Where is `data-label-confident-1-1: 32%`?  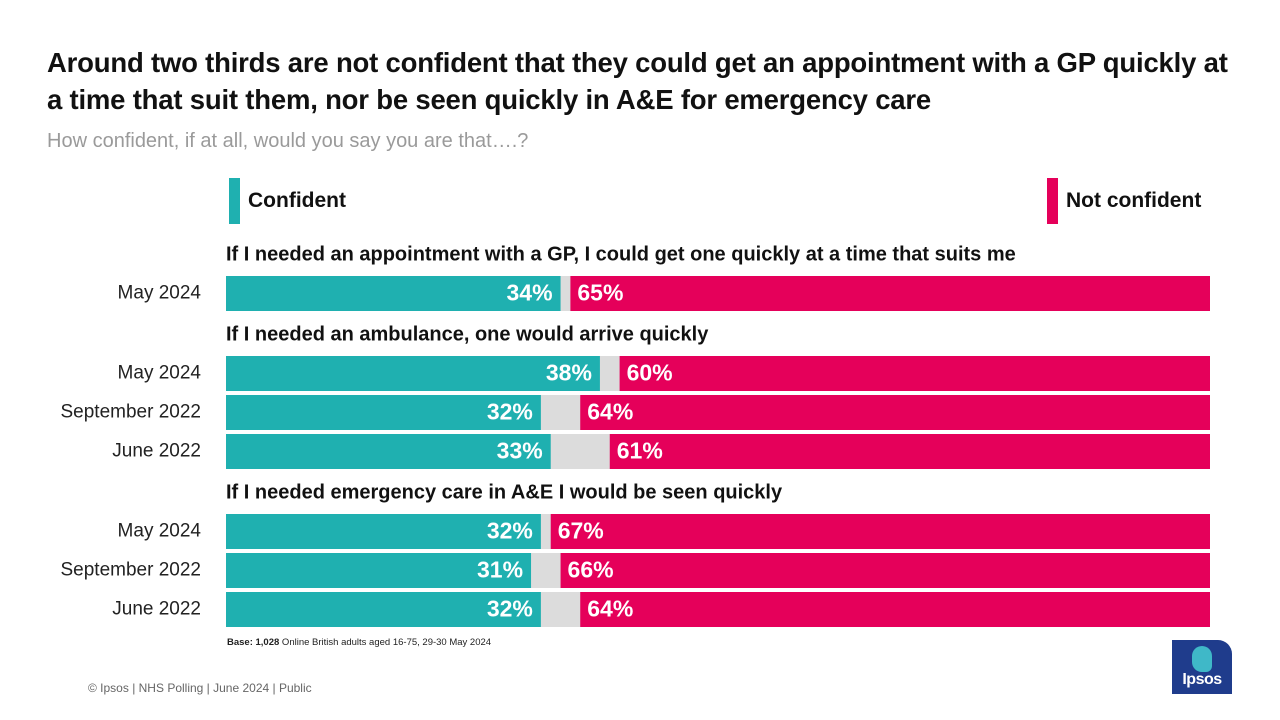 data-label-confident-1-1: 32% is located at coordinates (510, 412).